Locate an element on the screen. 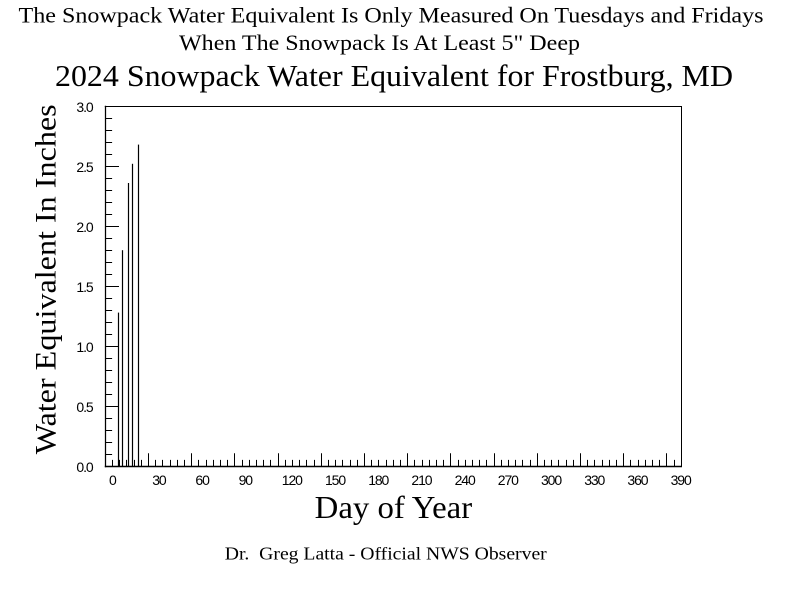  svg-text: 2.5 is located at coordinates (84, 167).